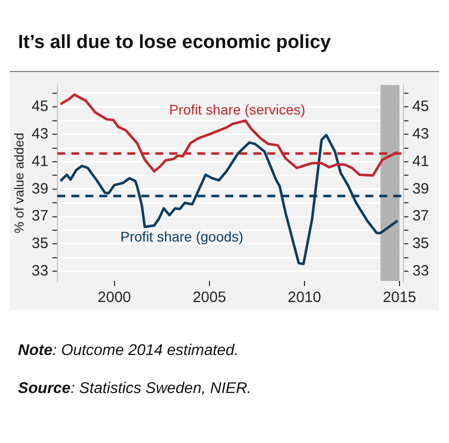  Describe the element at coordinates (40, 107) in the screenshot. I see `y-tick-label: 45` at that location.